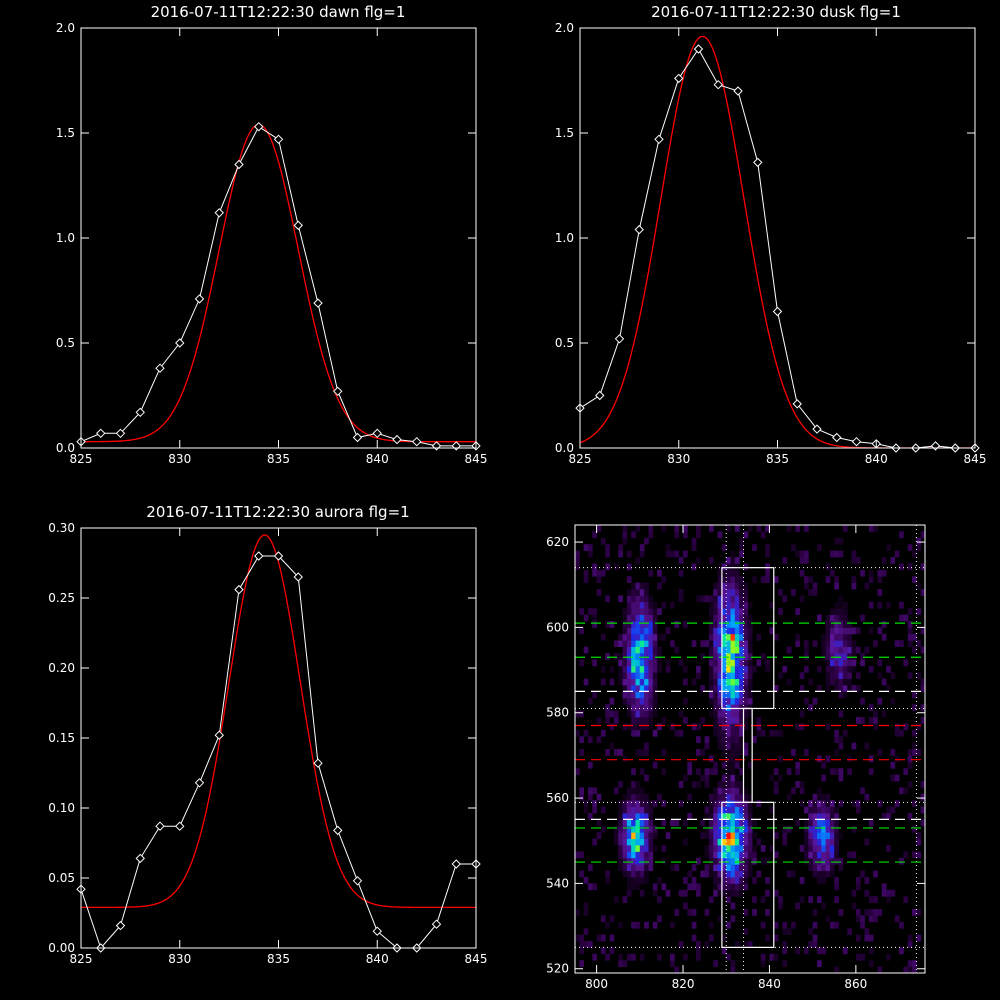 This screenshot has height=1000, width=1000. I want to click on dusk-data-point, so click(777, 311).